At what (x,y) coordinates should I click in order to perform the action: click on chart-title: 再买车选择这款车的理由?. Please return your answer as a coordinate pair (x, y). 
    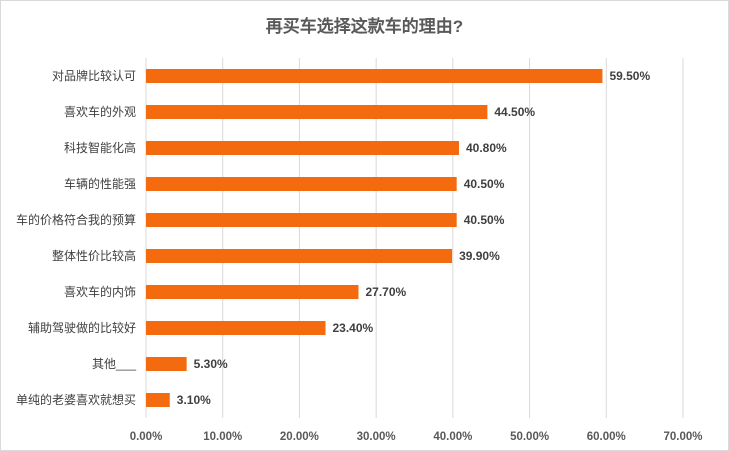
    Looking at the image, I should click on (364, 26).